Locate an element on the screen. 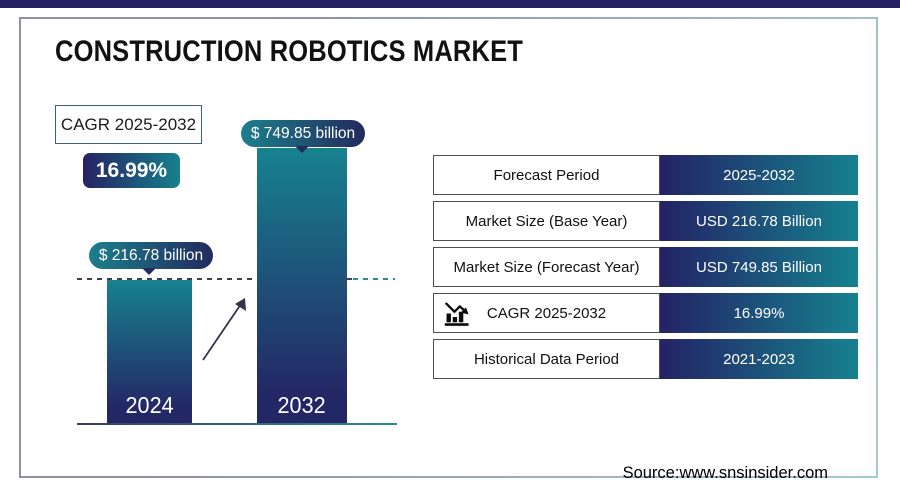 This screenshot has height=500, width=900. row-label: Market Size (Forecast Year) is located at coordinates (546, 267).